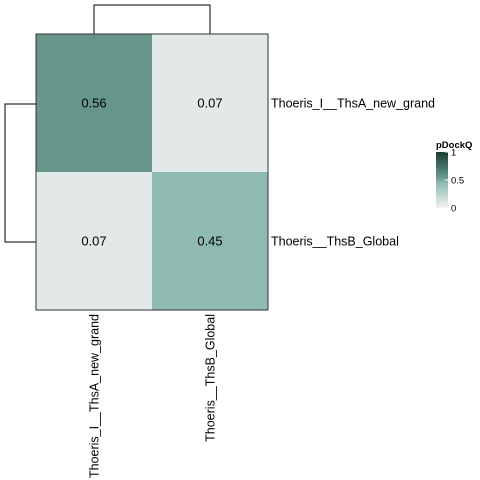  What do you see at coordinates (453, 153) in the screenshot?
I see `legend-tick-label-2: 1` at bounding box center [453, 153].